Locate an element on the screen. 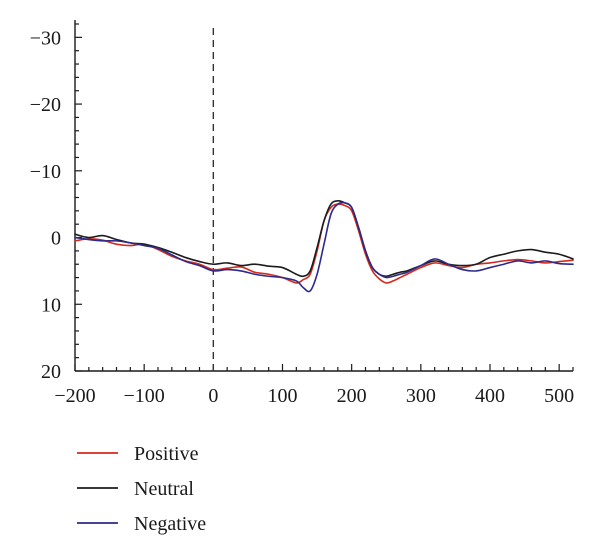 This screenshot has height=557, width=600. y-tick-label: −30 is located at coordinates (45, 38).